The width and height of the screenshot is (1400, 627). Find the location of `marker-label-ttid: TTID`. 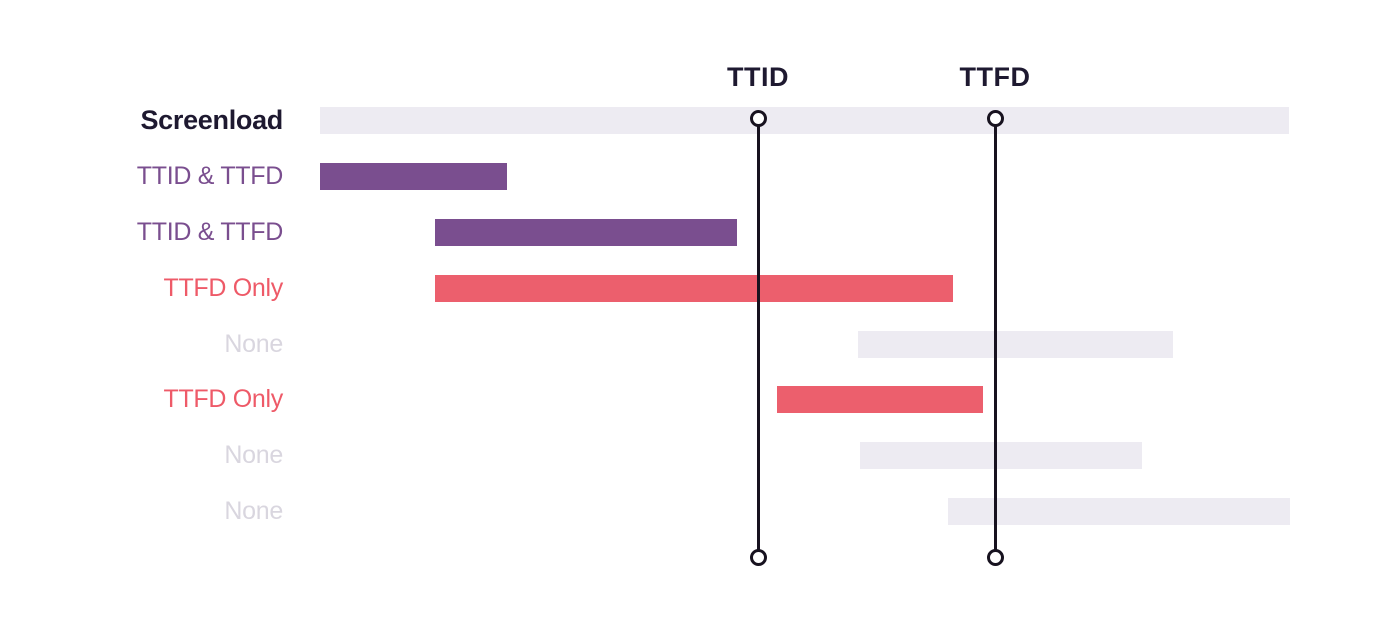

marker-label-ttid: TTID is located at coordinates (758, 77).